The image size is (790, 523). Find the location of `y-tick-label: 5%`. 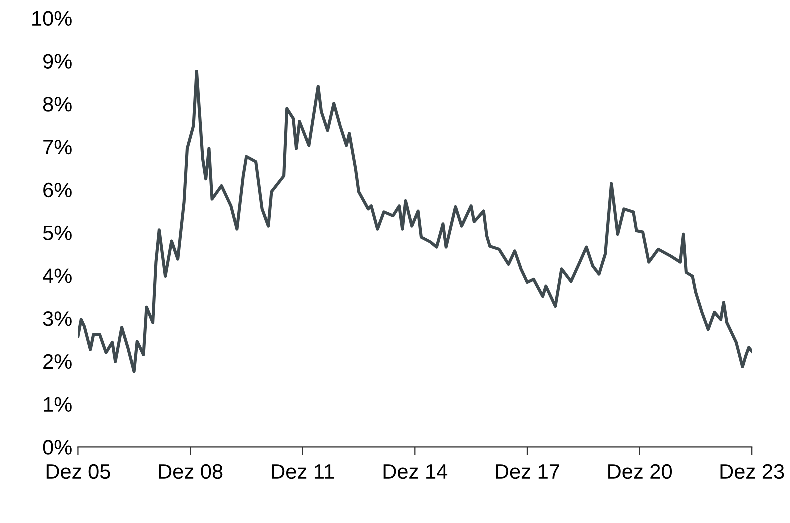

y-tick-label: 5% is located at coordinates (57, 233).